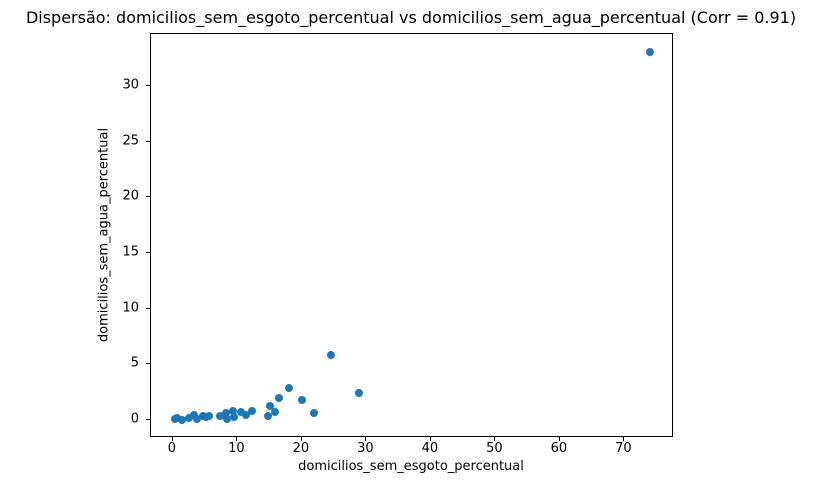 Image resolution: width=820 pixels, height=490 pixels. What do you see at coordinates (172, 448) in the screenshot?
I see `x-tick-label: 0` at bounding box center [172, 448].